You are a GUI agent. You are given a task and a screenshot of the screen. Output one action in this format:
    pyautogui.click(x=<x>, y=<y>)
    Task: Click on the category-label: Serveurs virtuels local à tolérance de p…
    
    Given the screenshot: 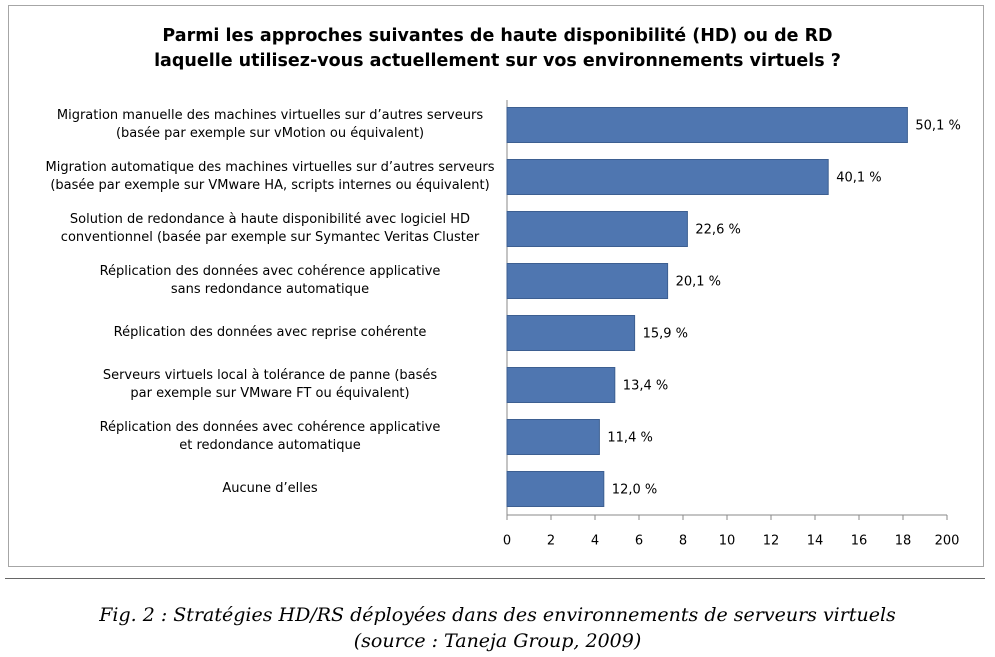 What is the action you would take?
    pyautogui.click(x=270, y=384)
    